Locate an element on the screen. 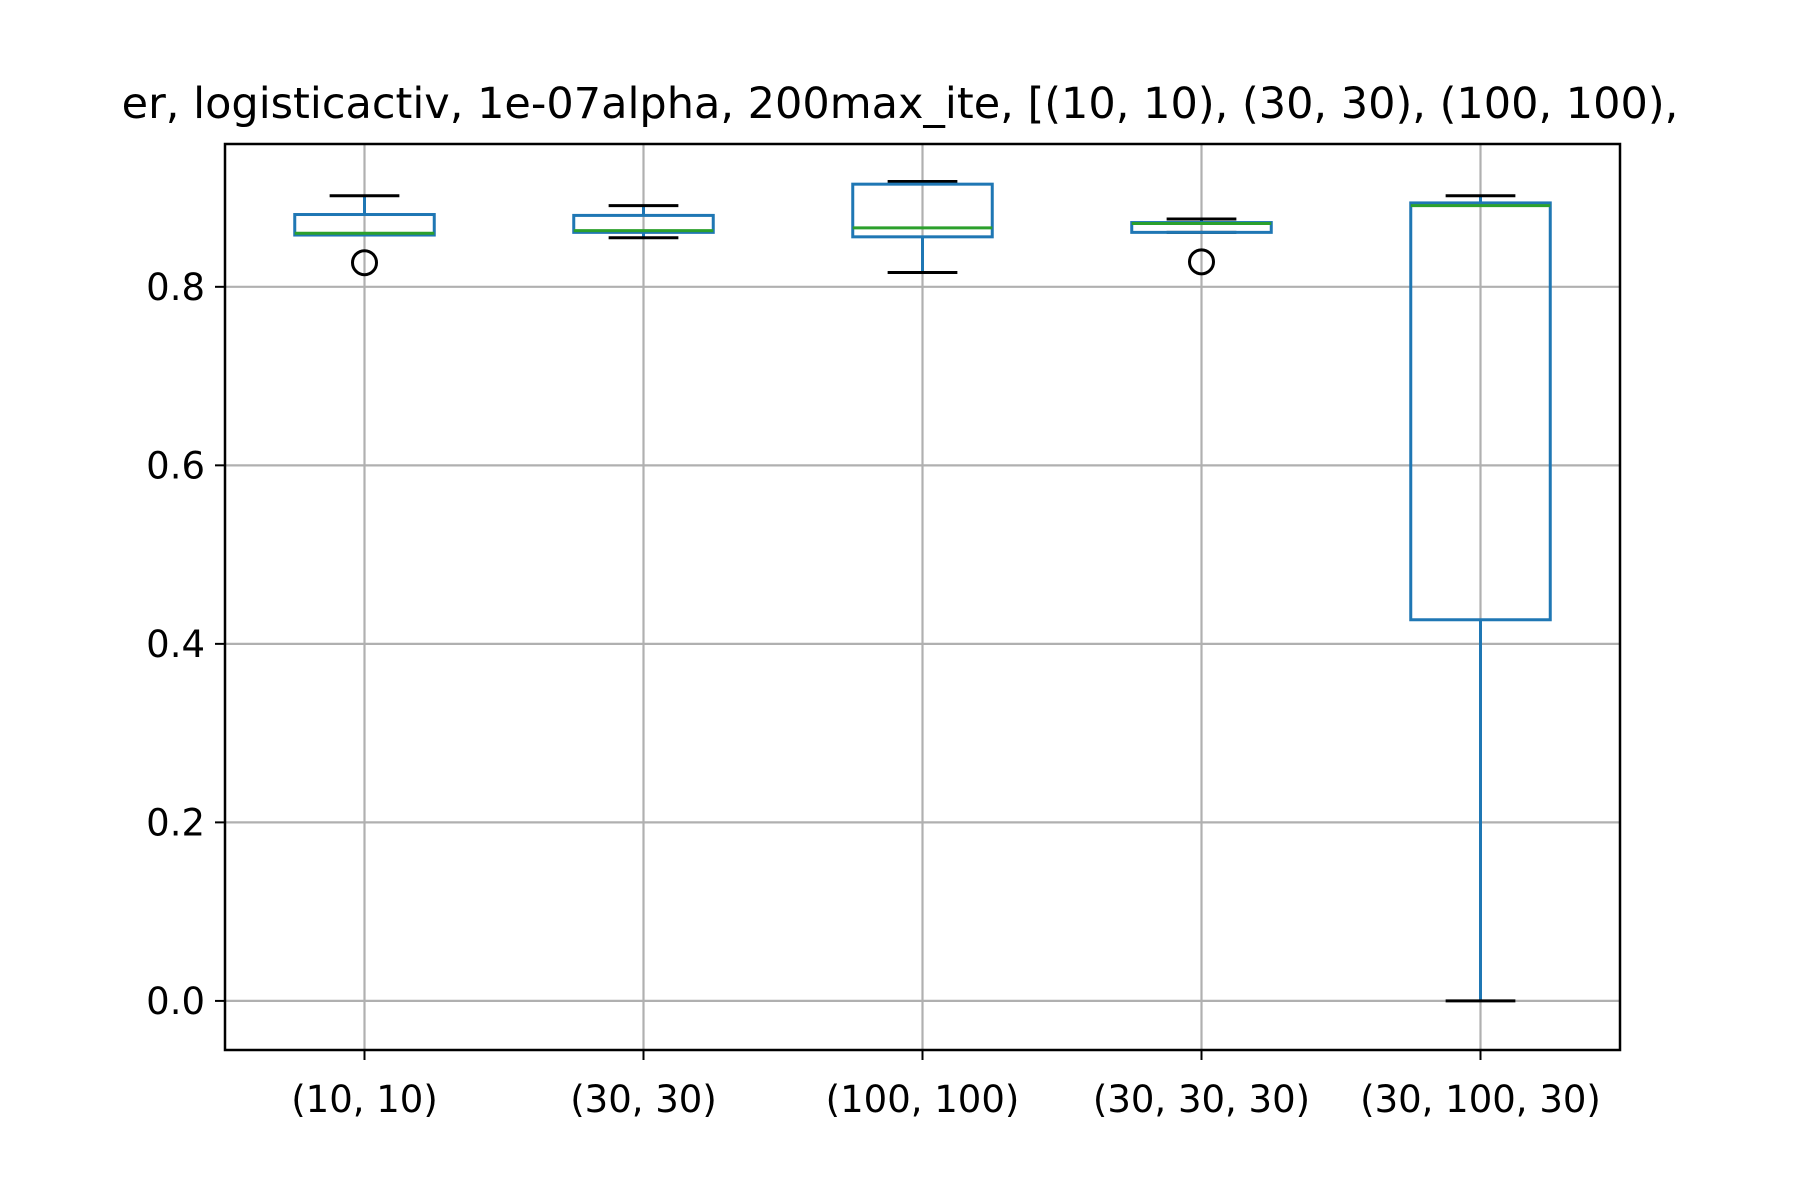  y-tick-label: 0.8 is located at coordinates (175, 287).